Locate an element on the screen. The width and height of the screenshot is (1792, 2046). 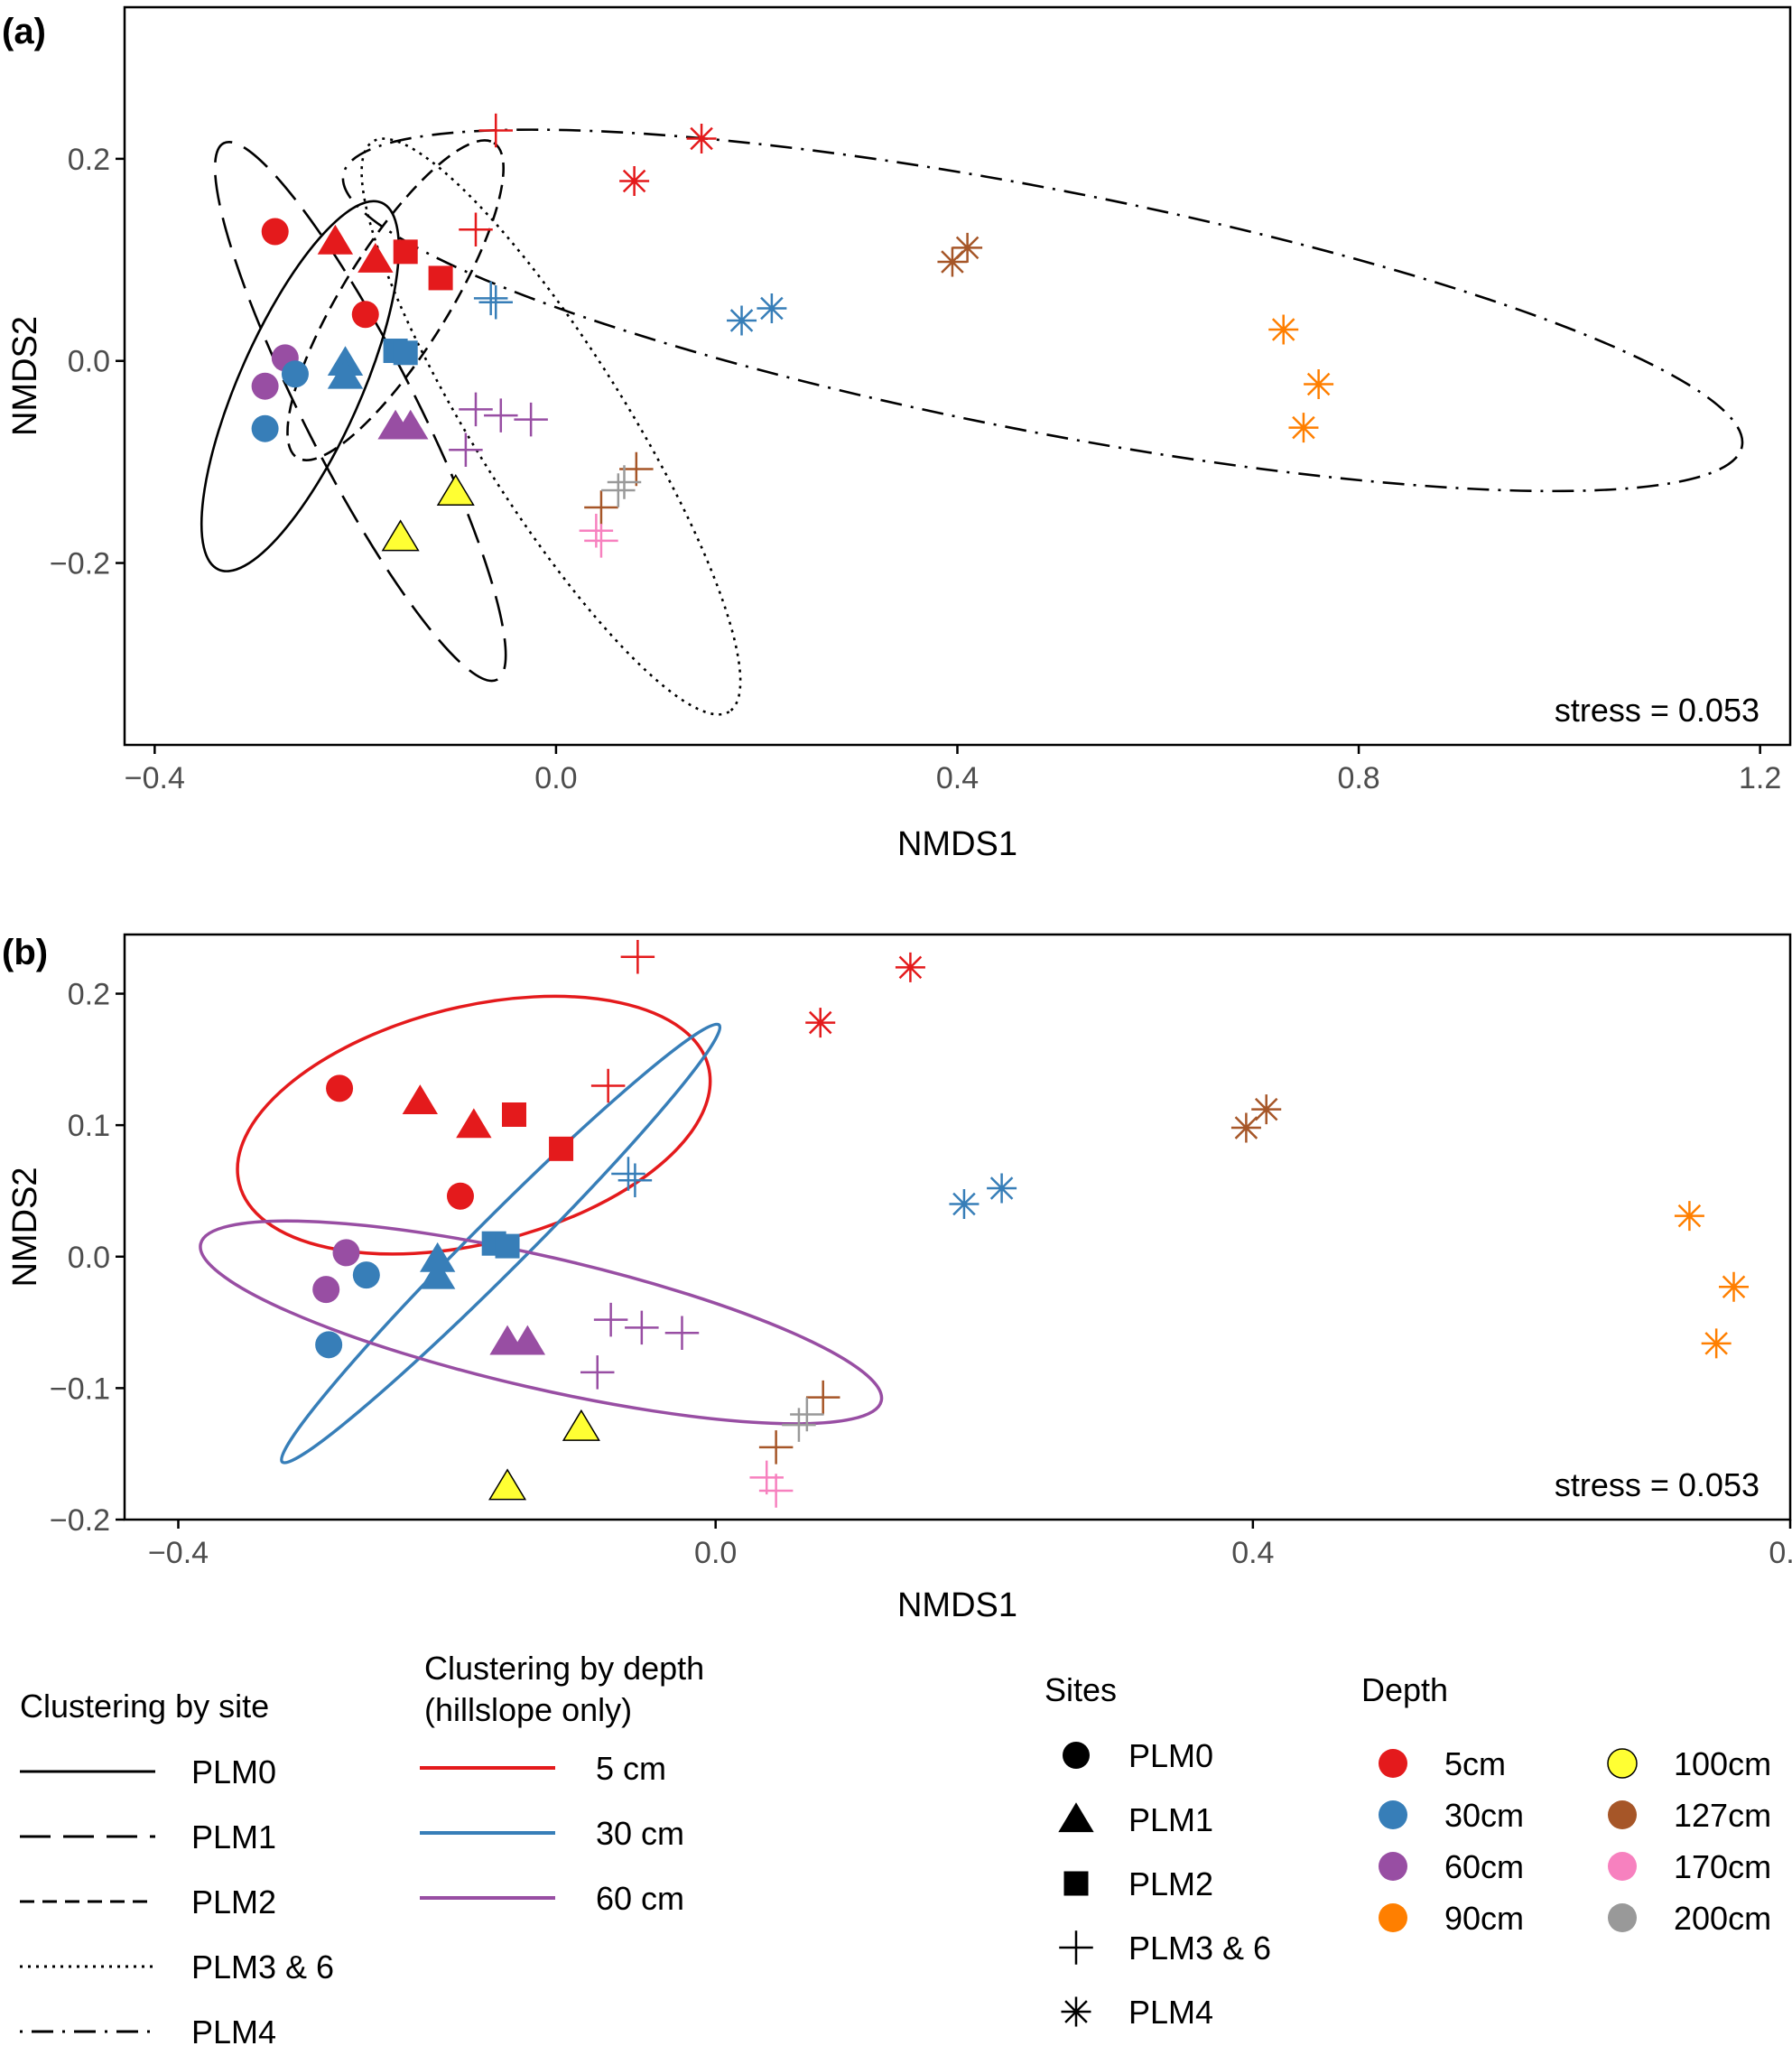
stress-annotation: stress = 0.053 is located at coordinates (1657, 710).